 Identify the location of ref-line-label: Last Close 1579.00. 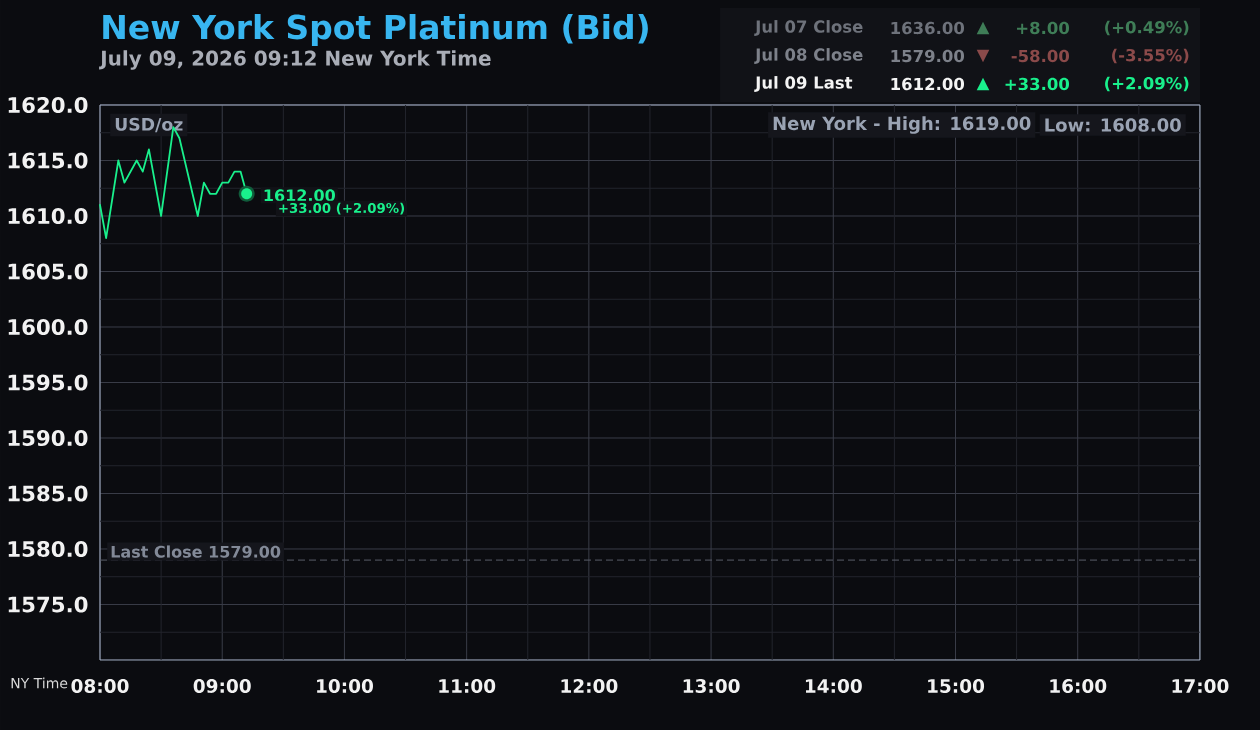
(196, 551).